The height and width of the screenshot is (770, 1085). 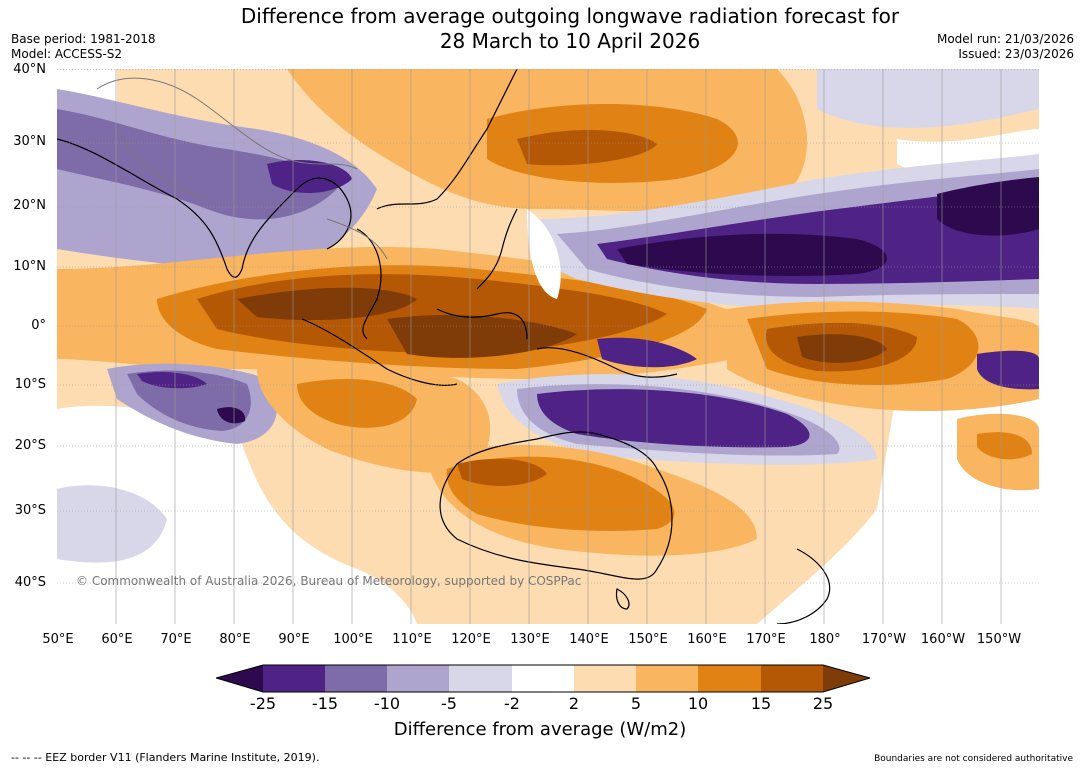 What do you see at coordinates (58, 639) in the screenshot?
I see `lon-label: 50°E` at bounding box center [58, 639].